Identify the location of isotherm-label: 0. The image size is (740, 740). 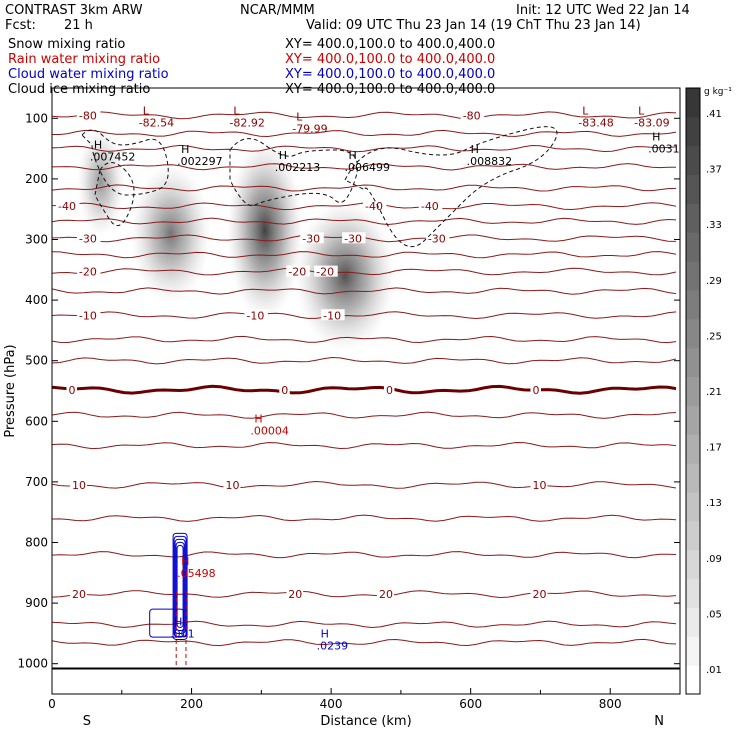
(71, 390).